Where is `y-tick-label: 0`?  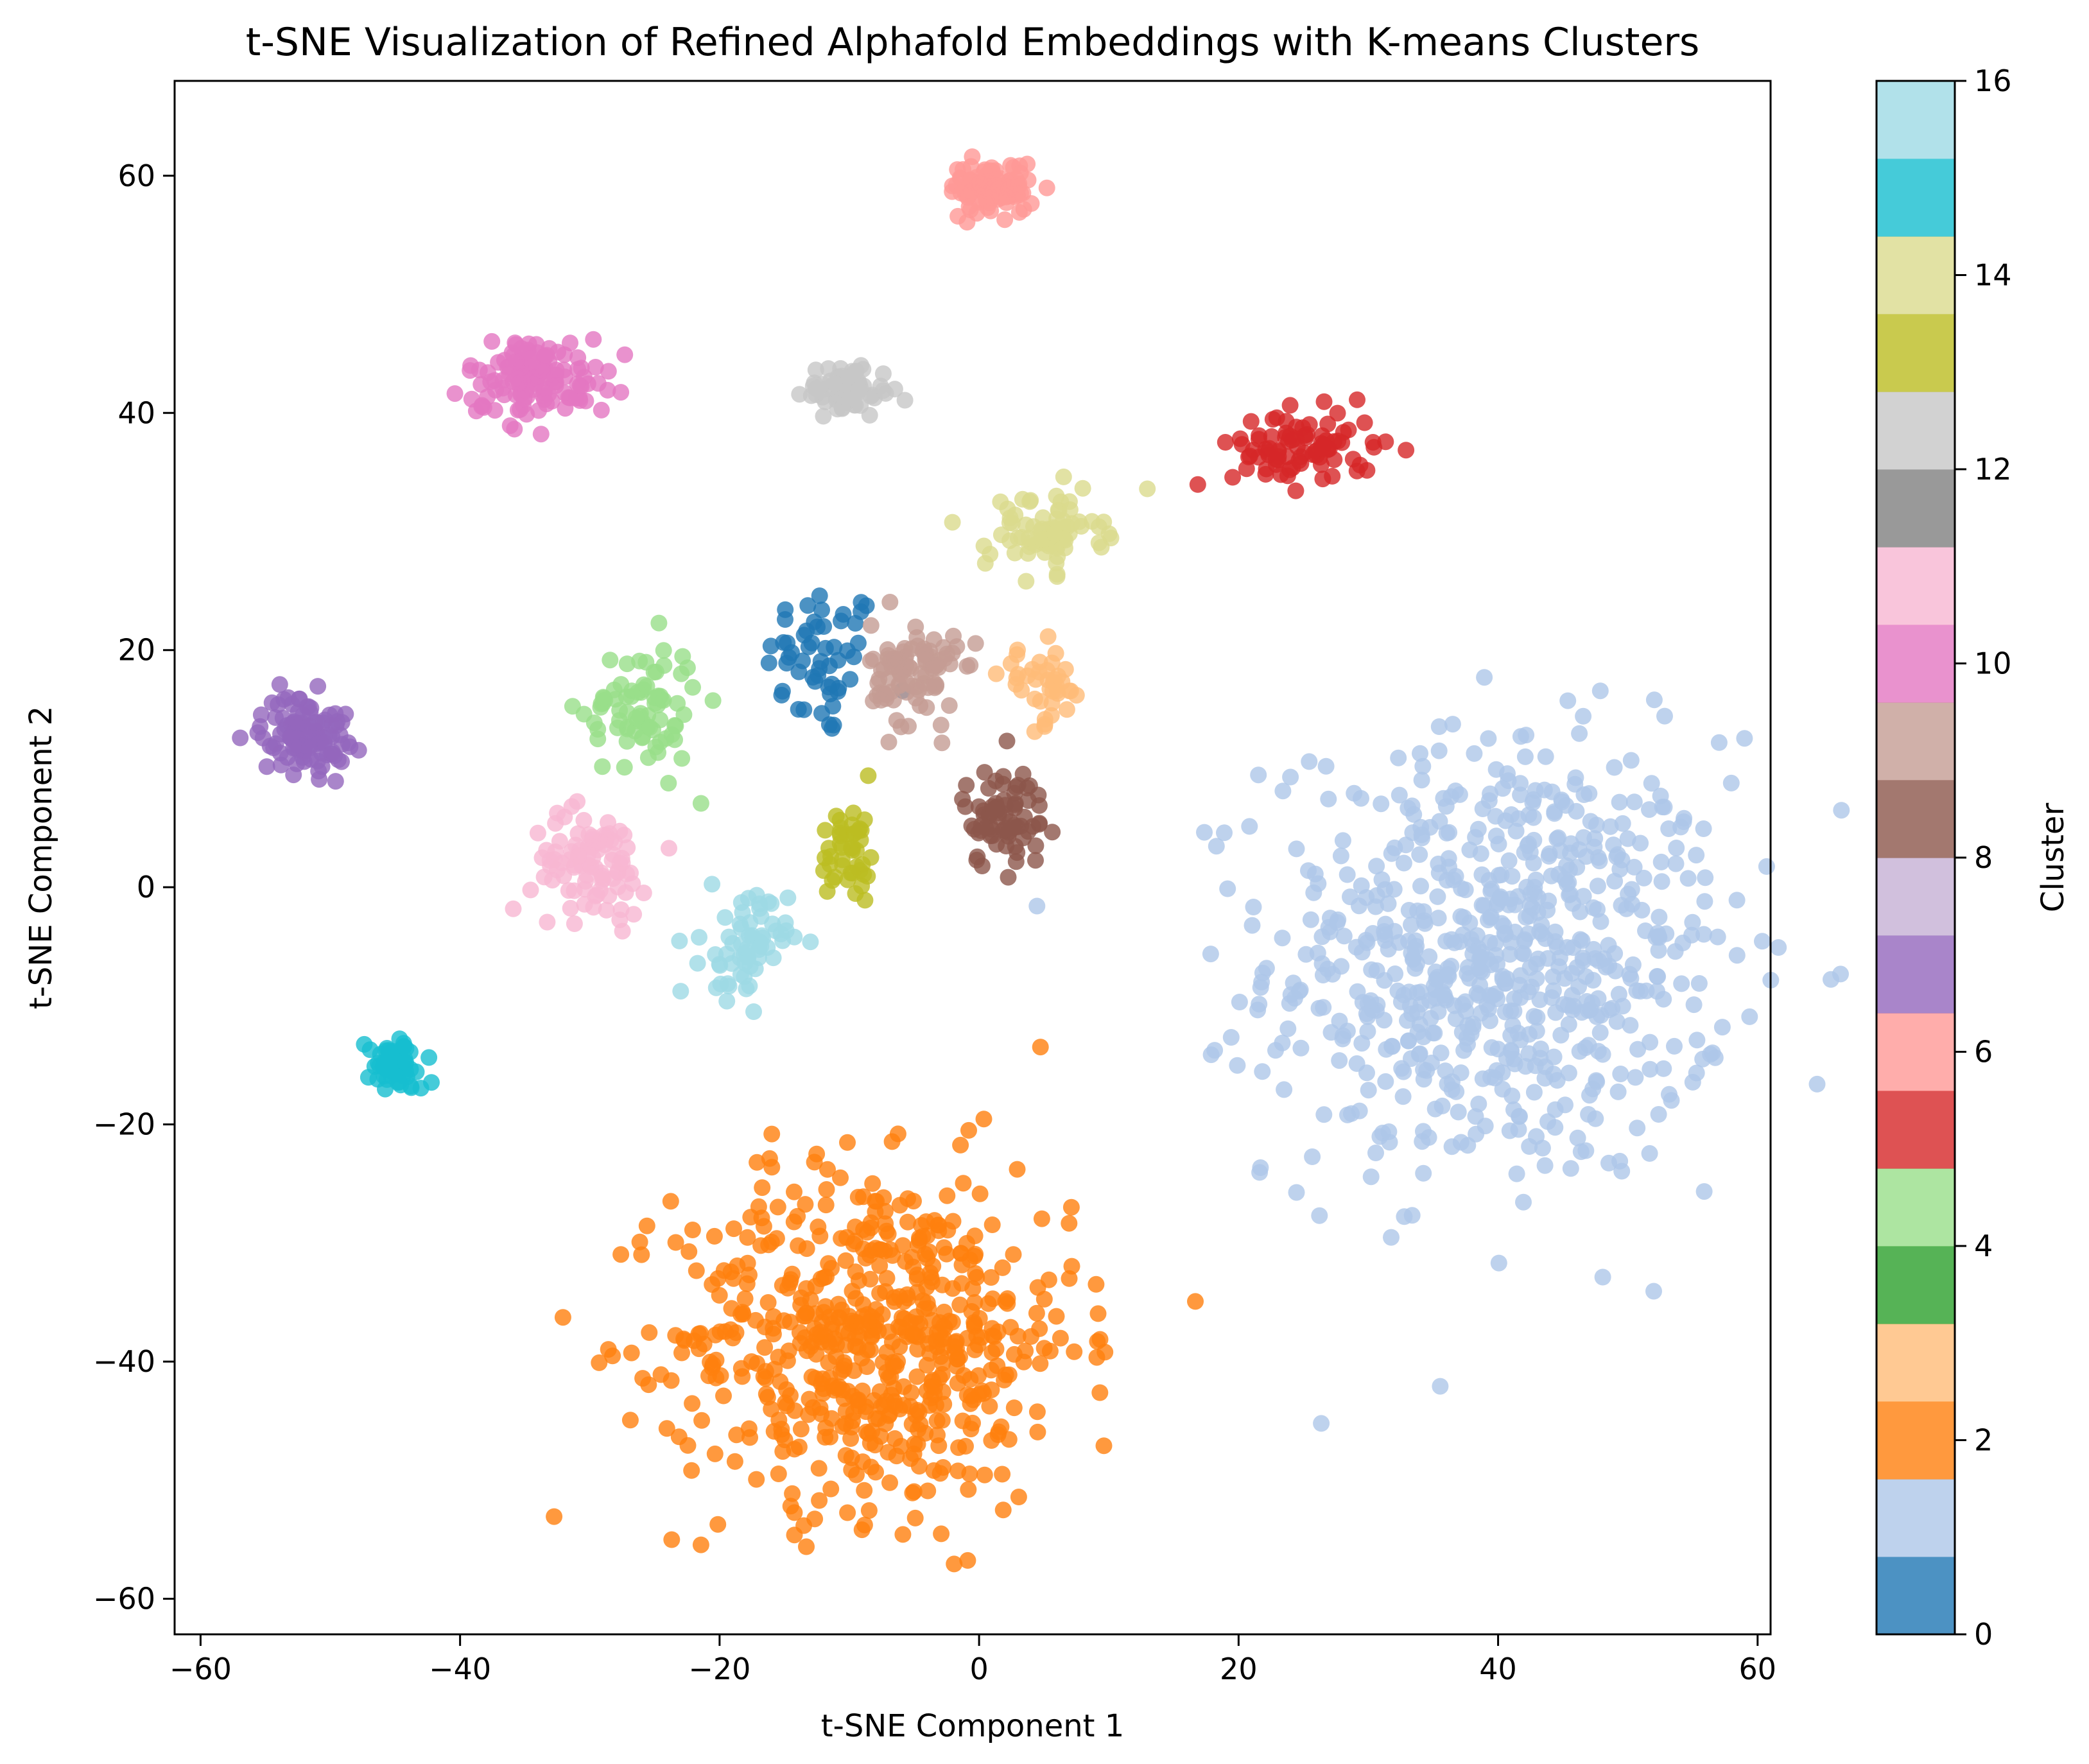
y-tick-label: 0 is located at coordinates (146, 887).